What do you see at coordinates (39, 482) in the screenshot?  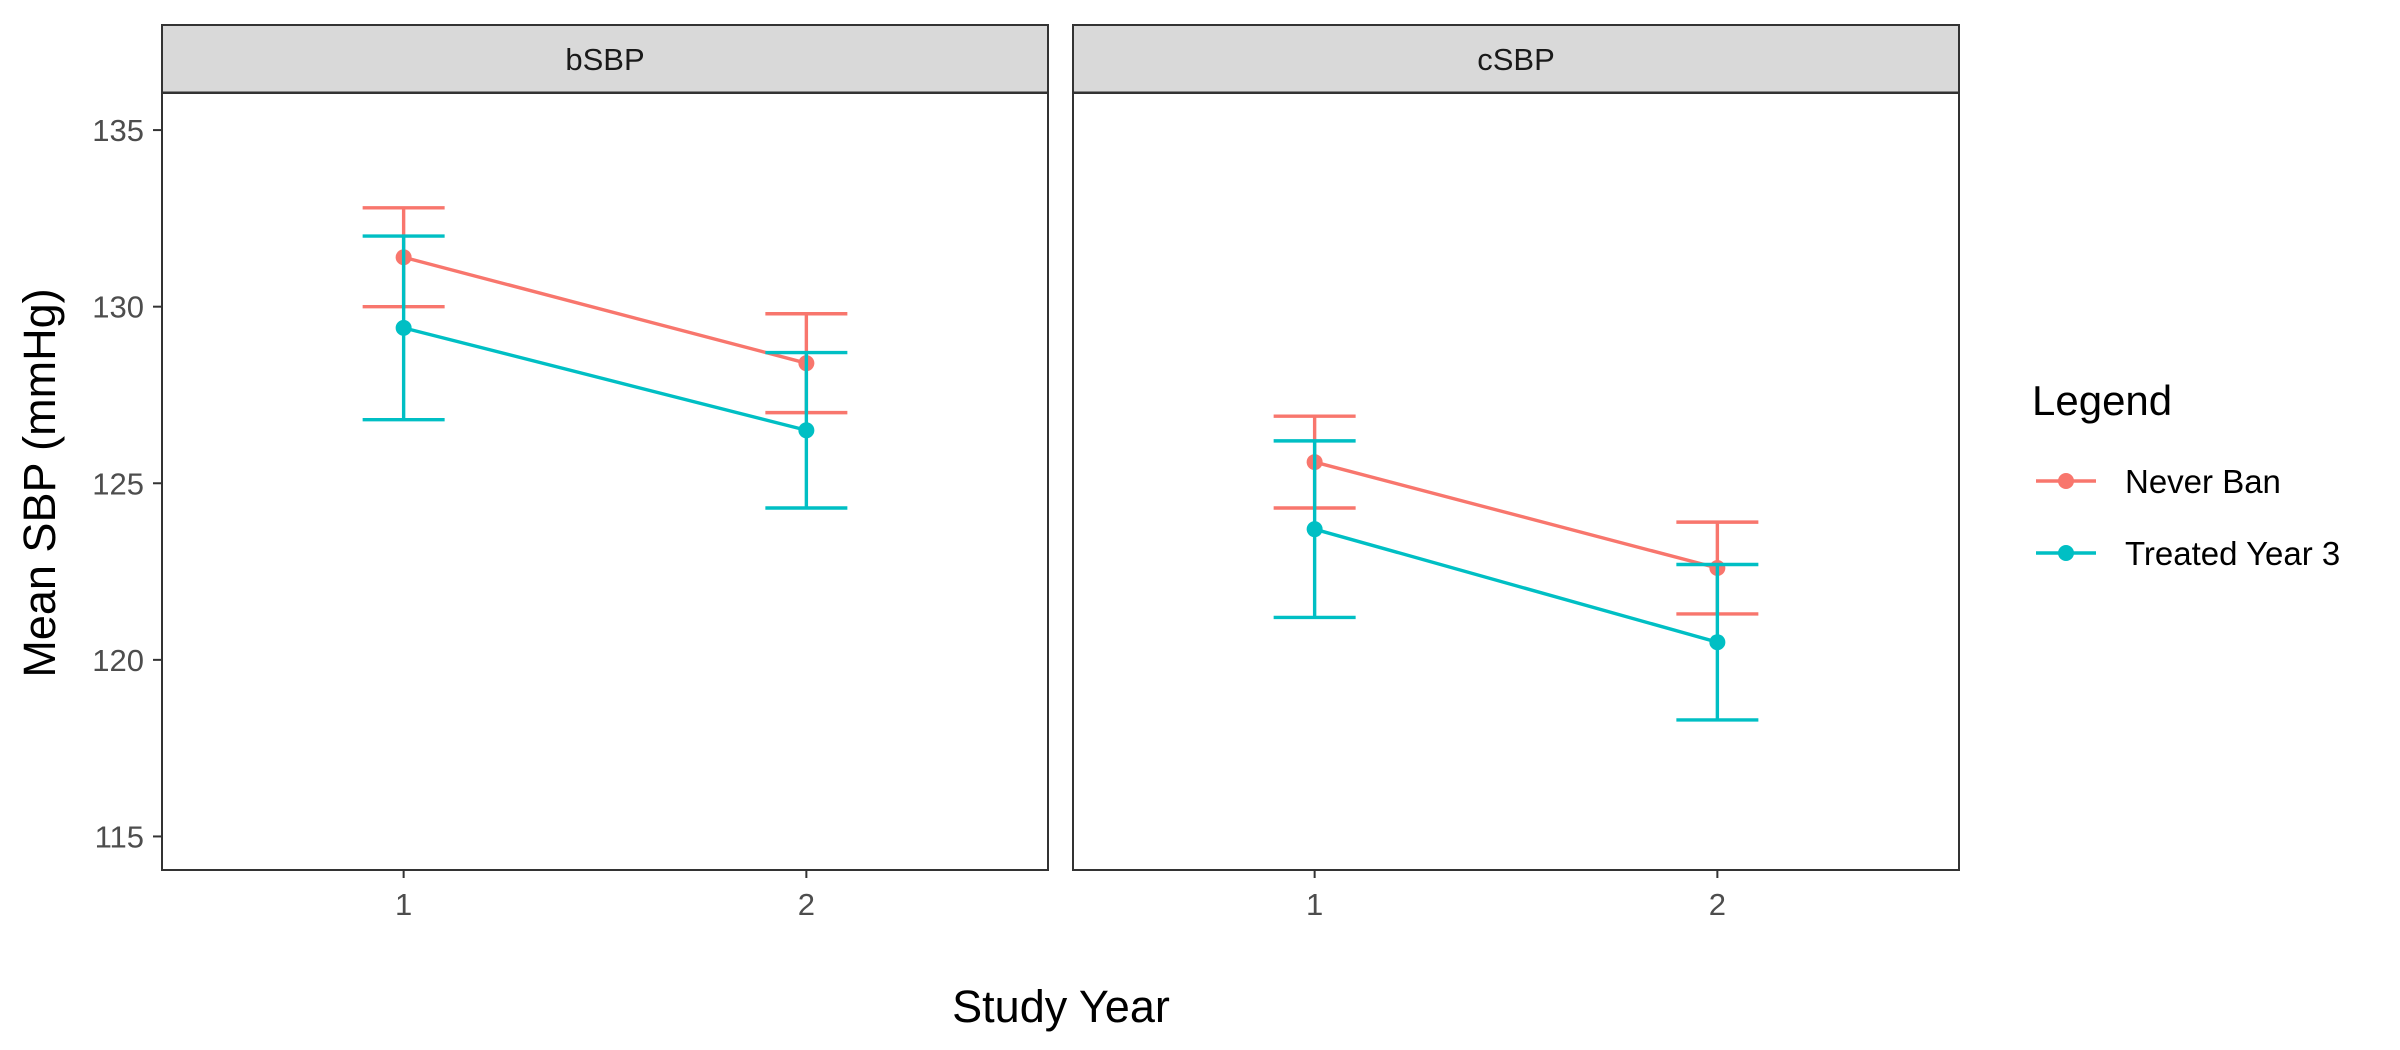 I see `y-axis-title: Mean SBP (mmHg)` at bounding box center [39, 482].